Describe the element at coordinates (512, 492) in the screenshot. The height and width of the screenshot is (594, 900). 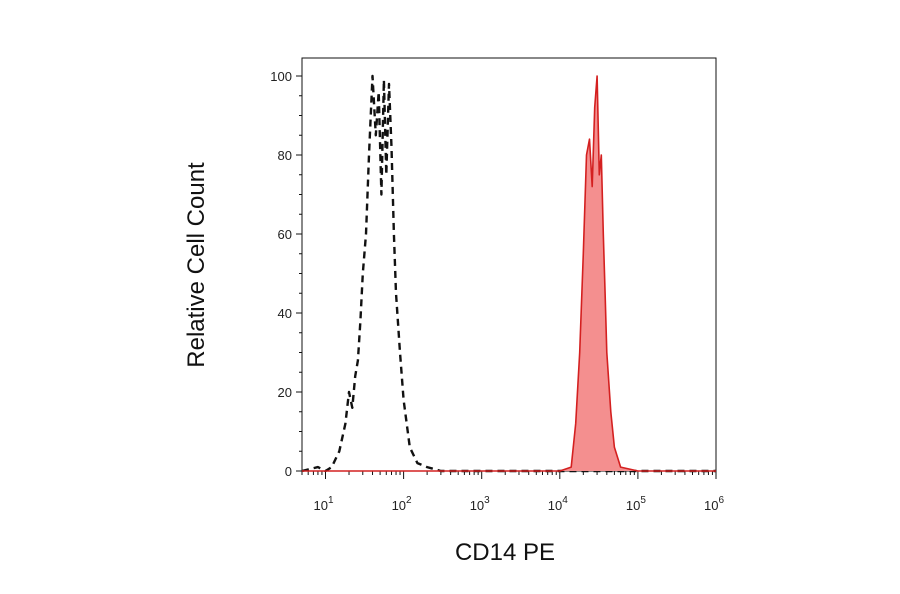
I see `x-axis-ticks: 10¹ 10² 10³ 10⁴ 10⁵ 10⁶` at that location.